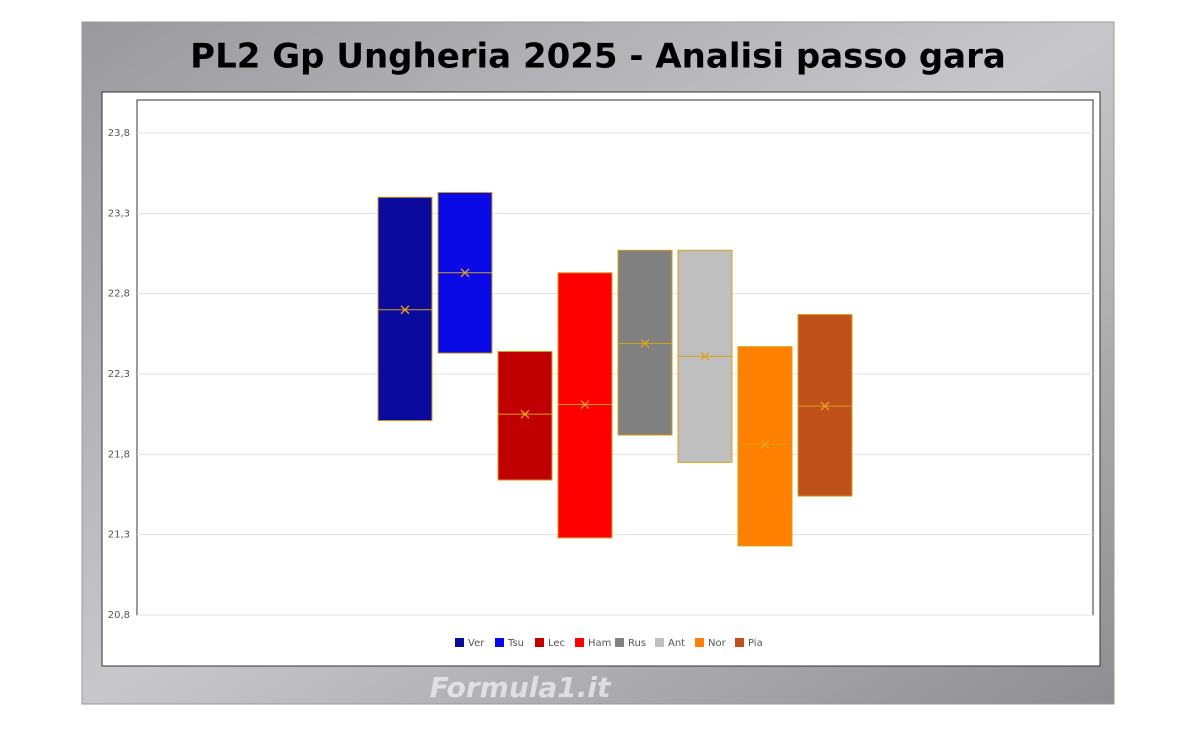 The image size is (1200, 733). Describe the element at coordinates (676, 643) in the screenshot. I see `legend-label: Ant` at that location.